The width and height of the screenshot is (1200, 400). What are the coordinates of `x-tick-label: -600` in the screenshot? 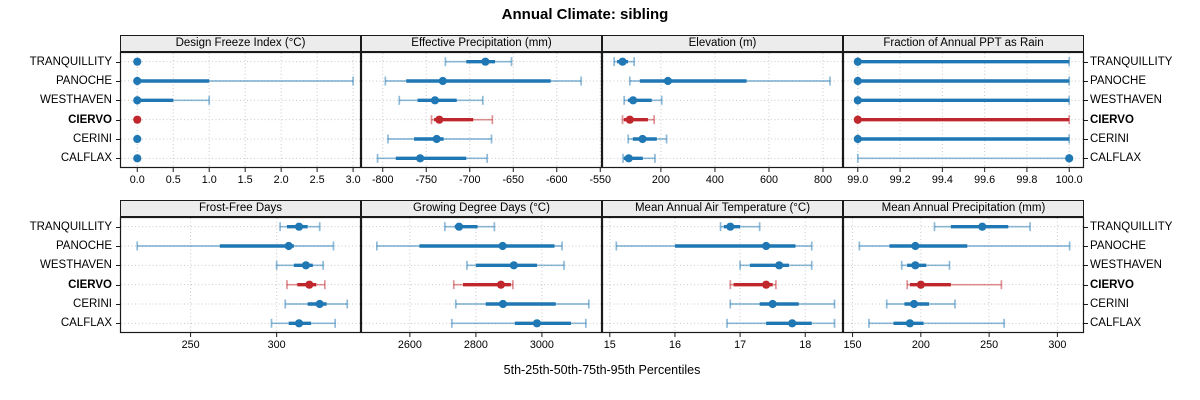 It's located at (557, 180).